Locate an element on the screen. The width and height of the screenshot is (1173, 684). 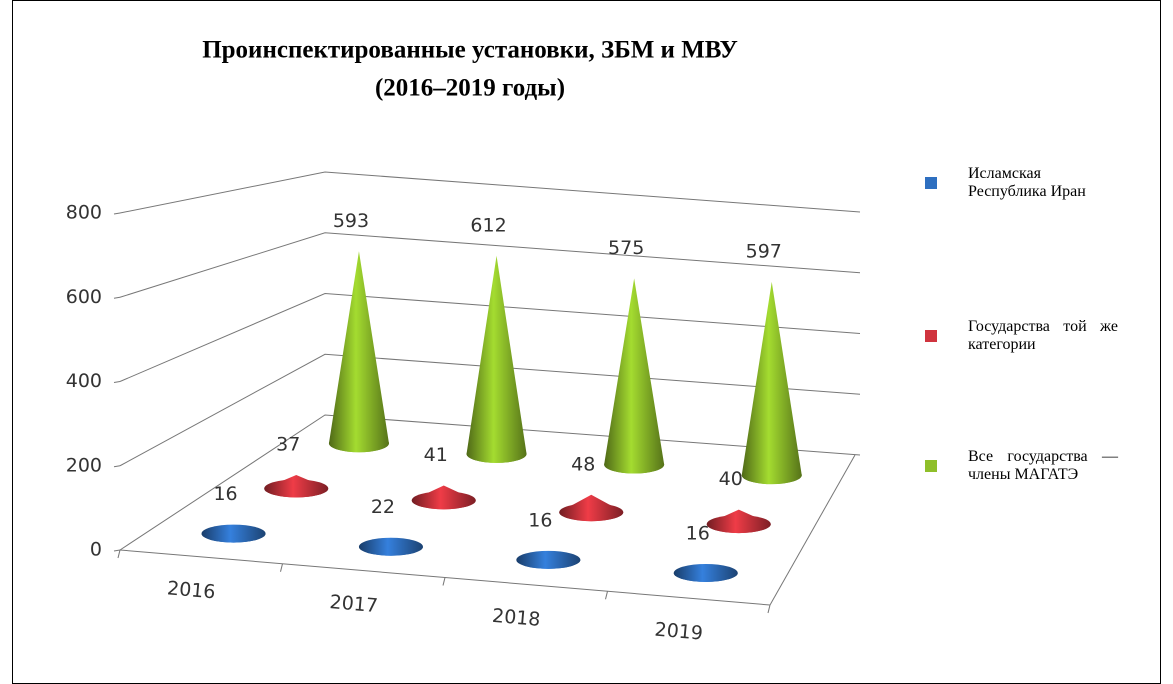
data-label: 22 is located at coordinates (383, 507).